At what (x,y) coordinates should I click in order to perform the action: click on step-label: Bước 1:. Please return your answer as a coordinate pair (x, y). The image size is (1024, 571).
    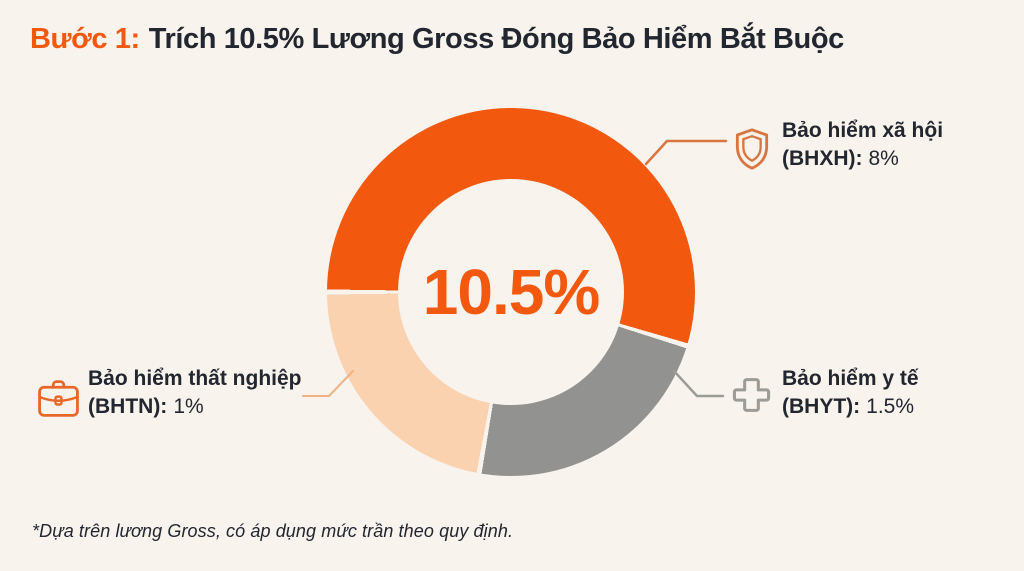
    Looking at the image, I should click on (85, 39).